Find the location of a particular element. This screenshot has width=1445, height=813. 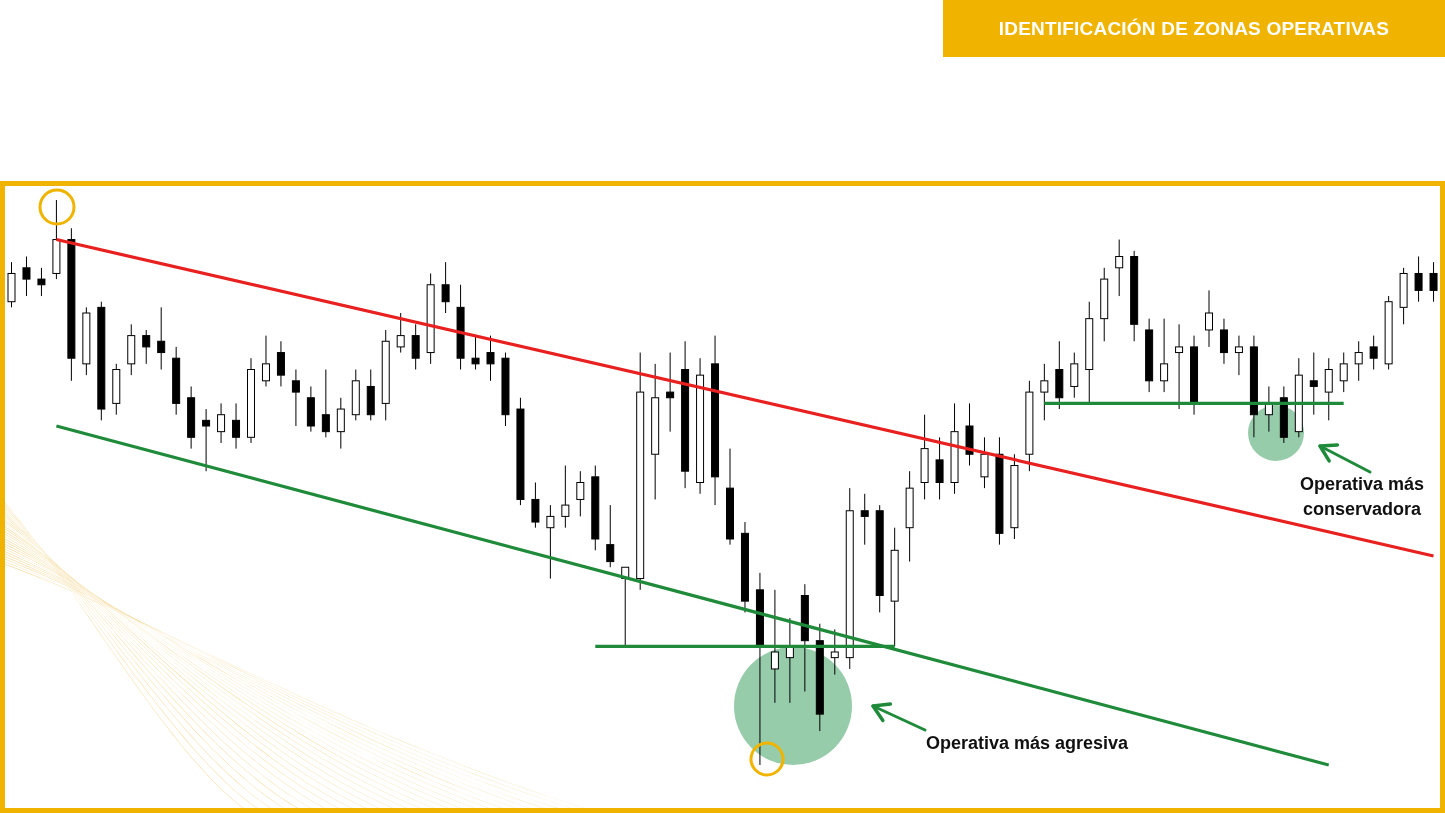

annotation: Operativa más conservadora is located at coordinates (1362, 497).